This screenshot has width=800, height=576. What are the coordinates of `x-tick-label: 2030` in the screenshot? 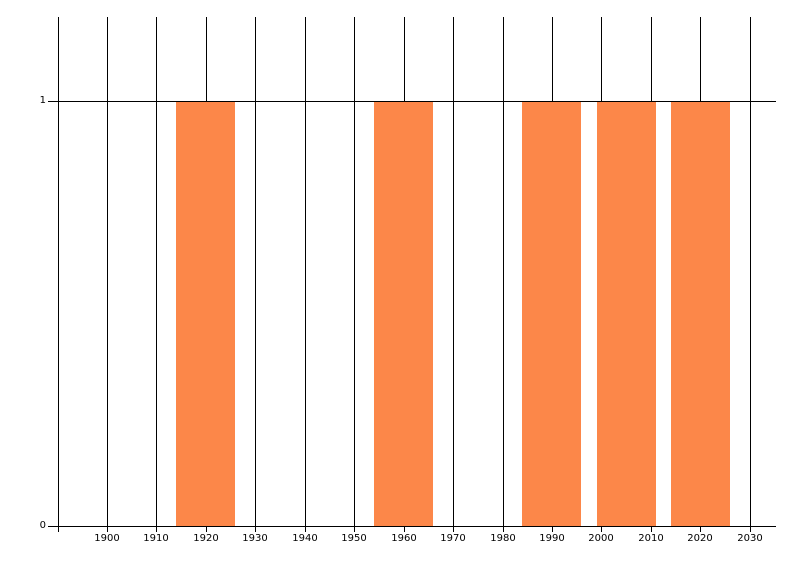 It's located at (750, 538).